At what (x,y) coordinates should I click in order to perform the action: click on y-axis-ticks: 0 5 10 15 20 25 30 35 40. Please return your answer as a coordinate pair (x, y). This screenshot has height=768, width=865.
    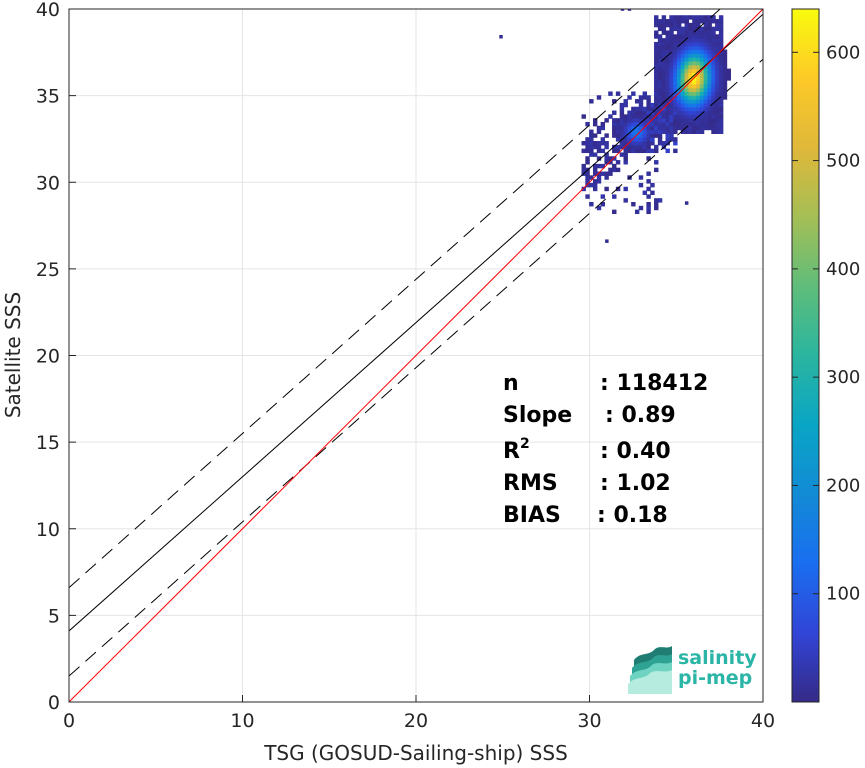
    Looking at the image, I should click on (56, 357).